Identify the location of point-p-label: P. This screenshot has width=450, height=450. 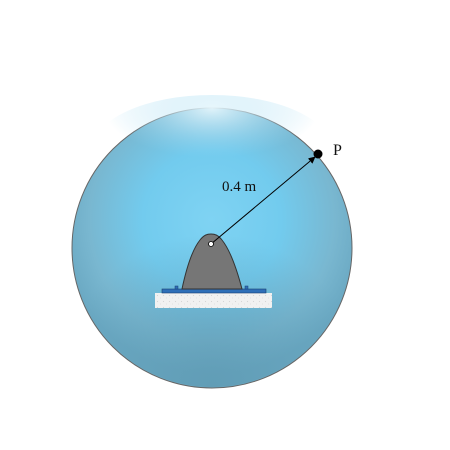
(337, 150).